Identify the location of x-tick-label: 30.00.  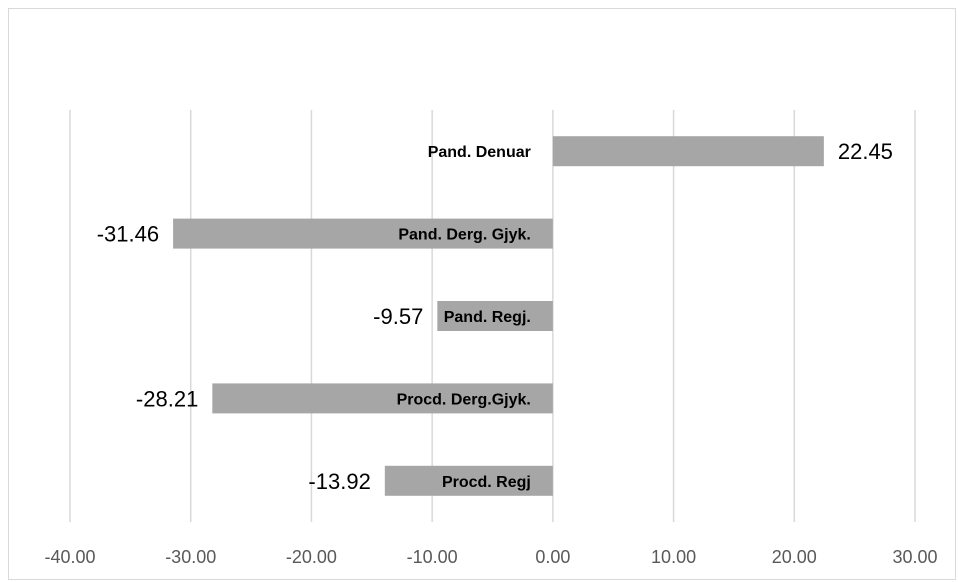
(914, 557).